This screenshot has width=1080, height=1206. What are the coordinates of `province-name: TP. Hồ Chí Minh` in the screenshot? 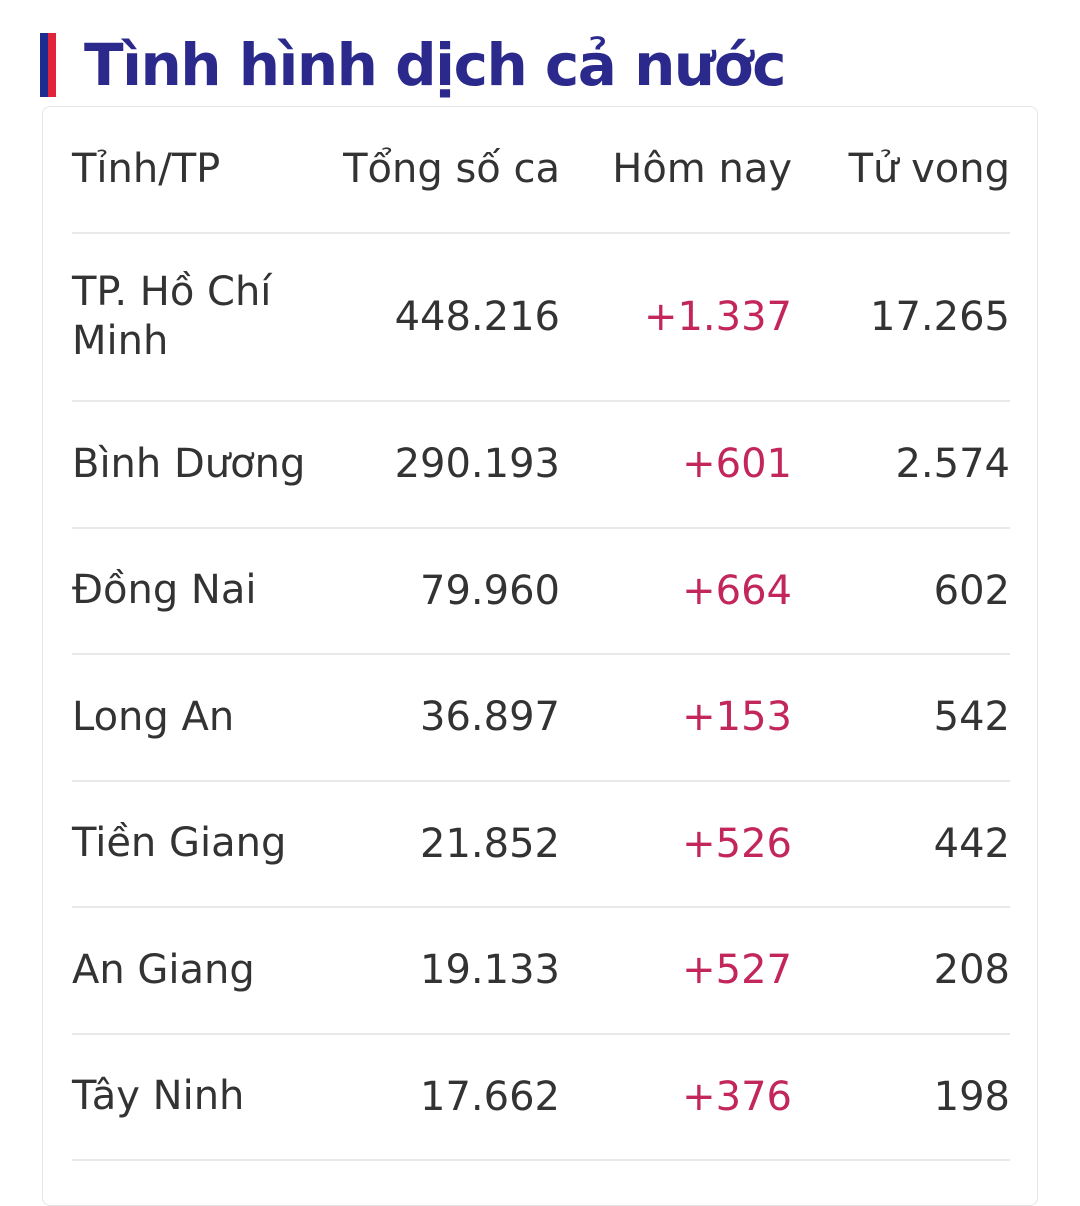 It's located at (172, 316).